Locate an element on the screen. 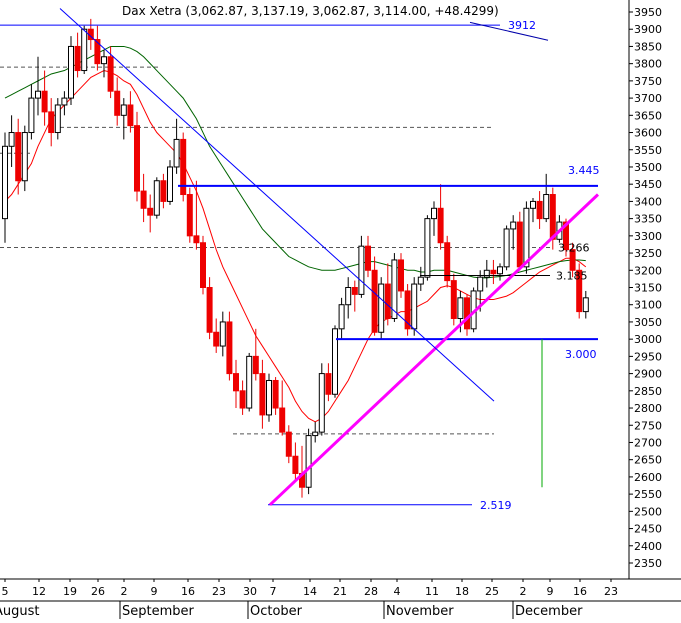 Image resolution: width=681 pixels, height=623 pixels. y-tick-label: 2500 is located at coordinates (648, 511).